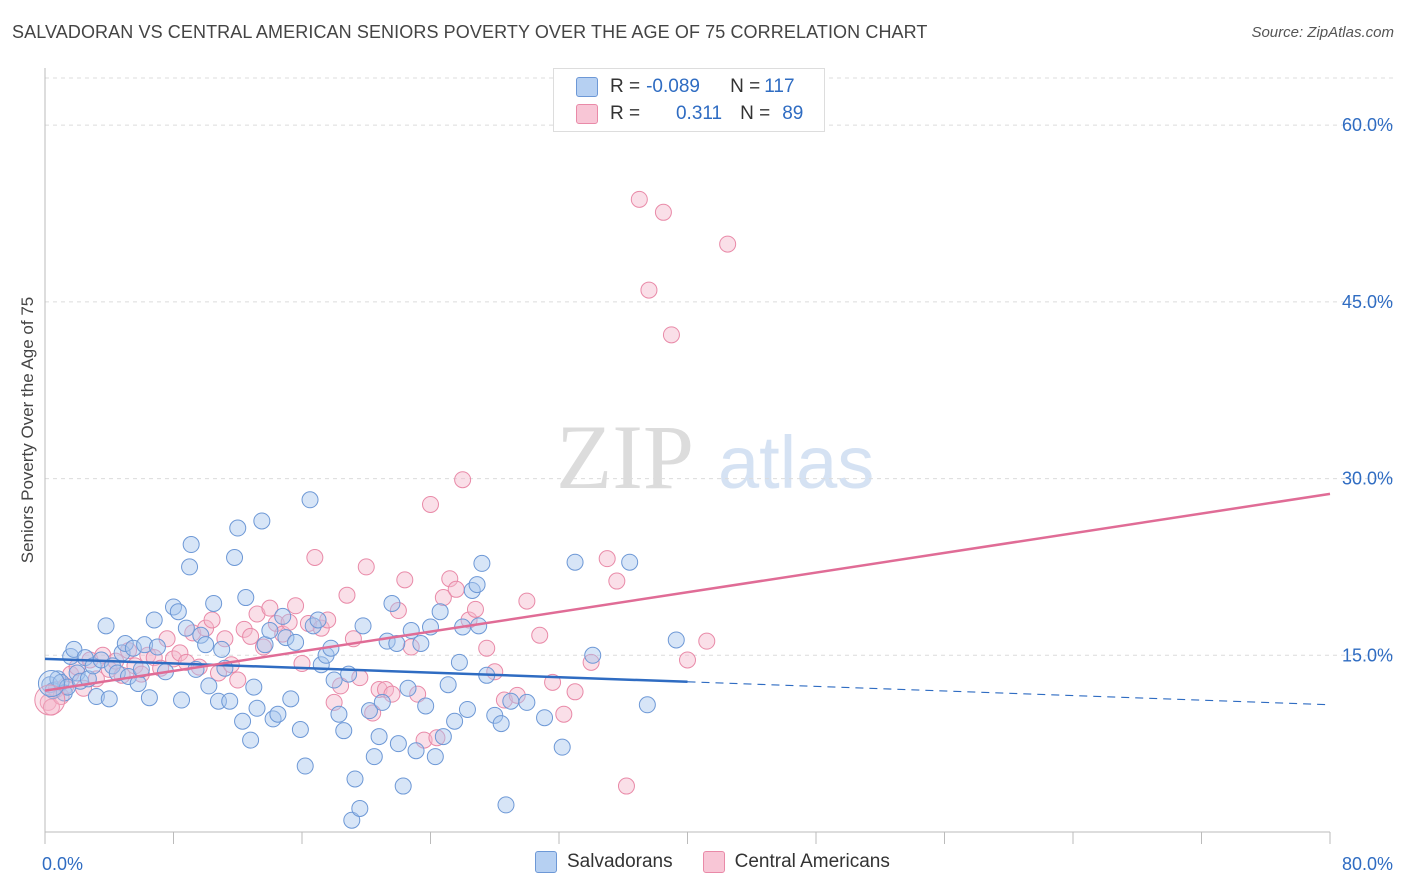 Image resolution: width=1406 pixels, height=892 pixels. What do you see at coordinates (699, 113) in the screenshot?
I see `legend-r-value: 0.311` at bounding box center [699, 113].